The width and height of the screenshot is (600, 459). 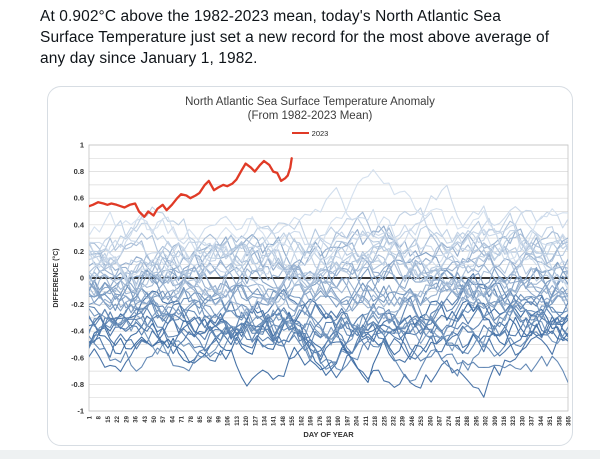 What do you see at coordinates (348, 420) in the screenshot?
I see `svg-text: 197` at bounding box center [348, 420].